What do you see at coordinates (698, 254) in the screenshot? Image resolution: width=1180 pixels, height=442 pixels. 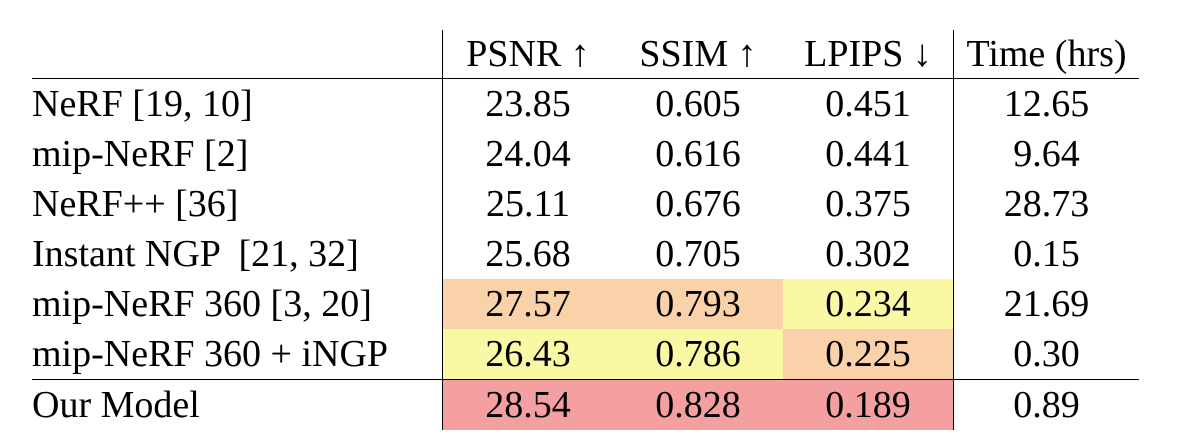 I see `ssim-cell: 0.705` at bounding box center [698, 254].